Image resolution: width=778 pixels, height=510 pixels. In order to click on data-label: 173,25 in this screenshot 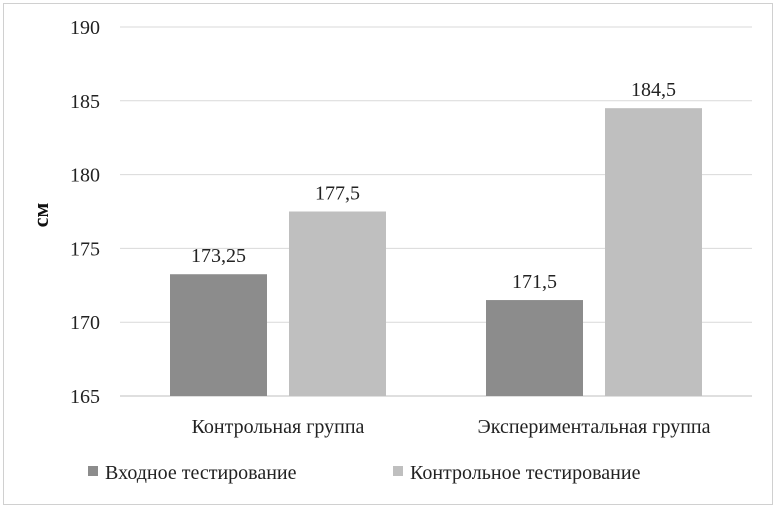, I will do `click(218, 256)`.